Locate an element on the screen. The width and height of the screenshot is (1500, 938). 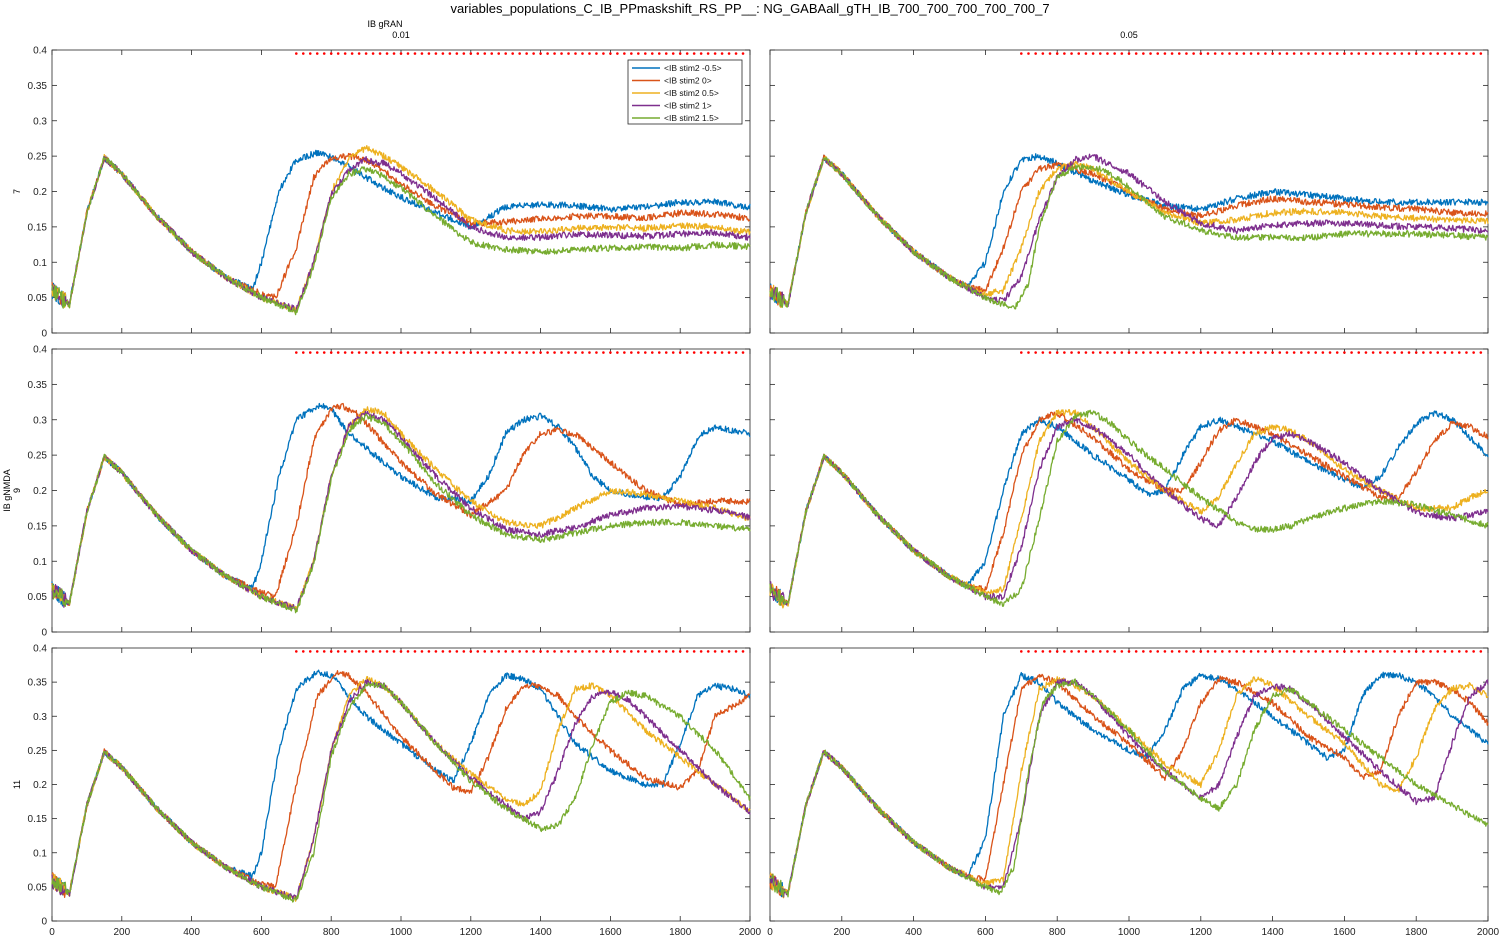
y-tick-label: 0.3 is located at coordinates (40, 420).